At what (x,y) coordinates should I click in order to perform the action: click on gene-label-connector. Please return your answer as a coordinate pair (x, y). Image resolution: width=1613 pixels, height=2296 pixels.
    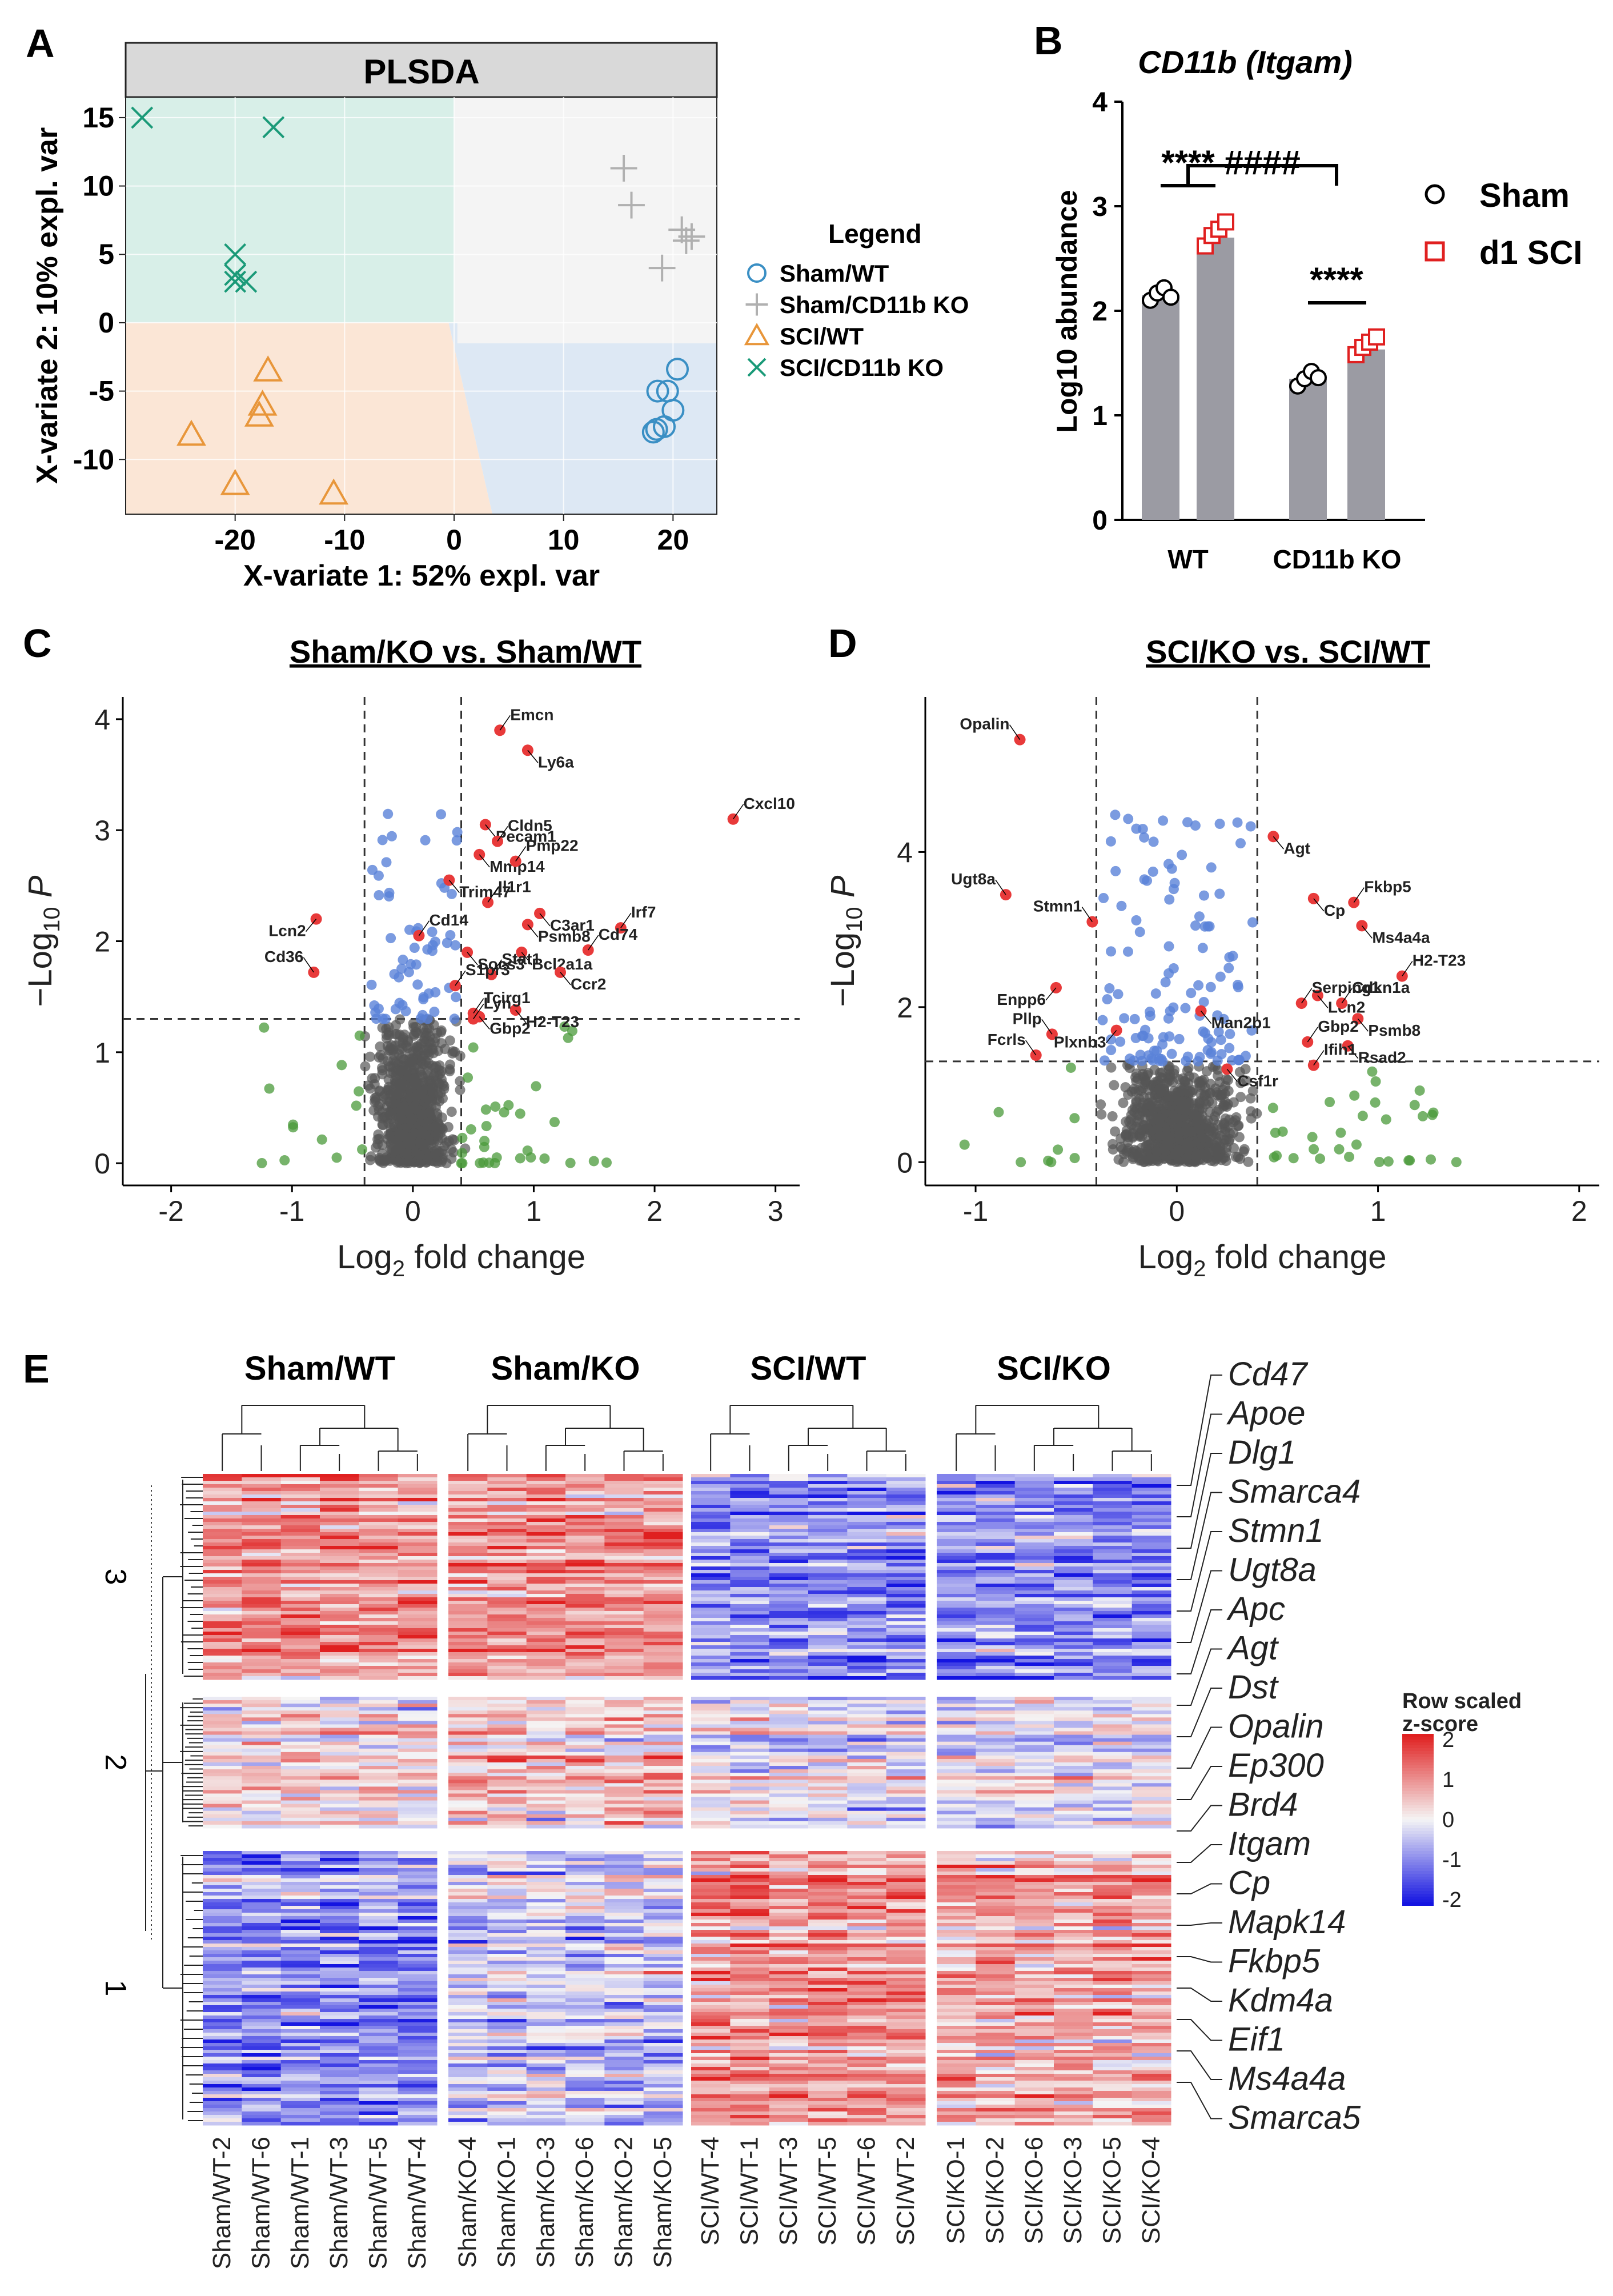
    Looking at the image, I should click on (491, 831).